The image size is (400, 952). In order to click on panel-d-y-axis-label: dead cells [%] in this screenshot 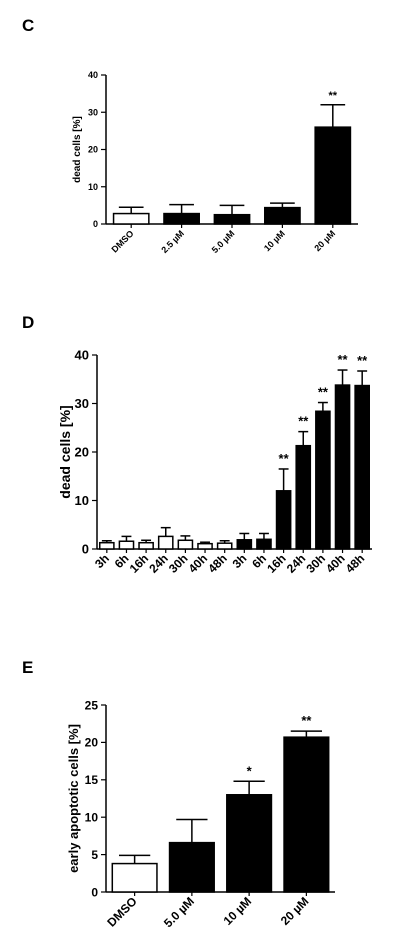, I will do `click(65, 451)`.